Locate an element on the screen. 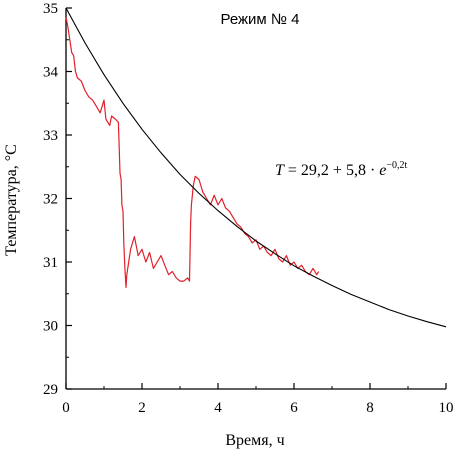  x-tick-label: 4 is located at coordinates (218, 408).